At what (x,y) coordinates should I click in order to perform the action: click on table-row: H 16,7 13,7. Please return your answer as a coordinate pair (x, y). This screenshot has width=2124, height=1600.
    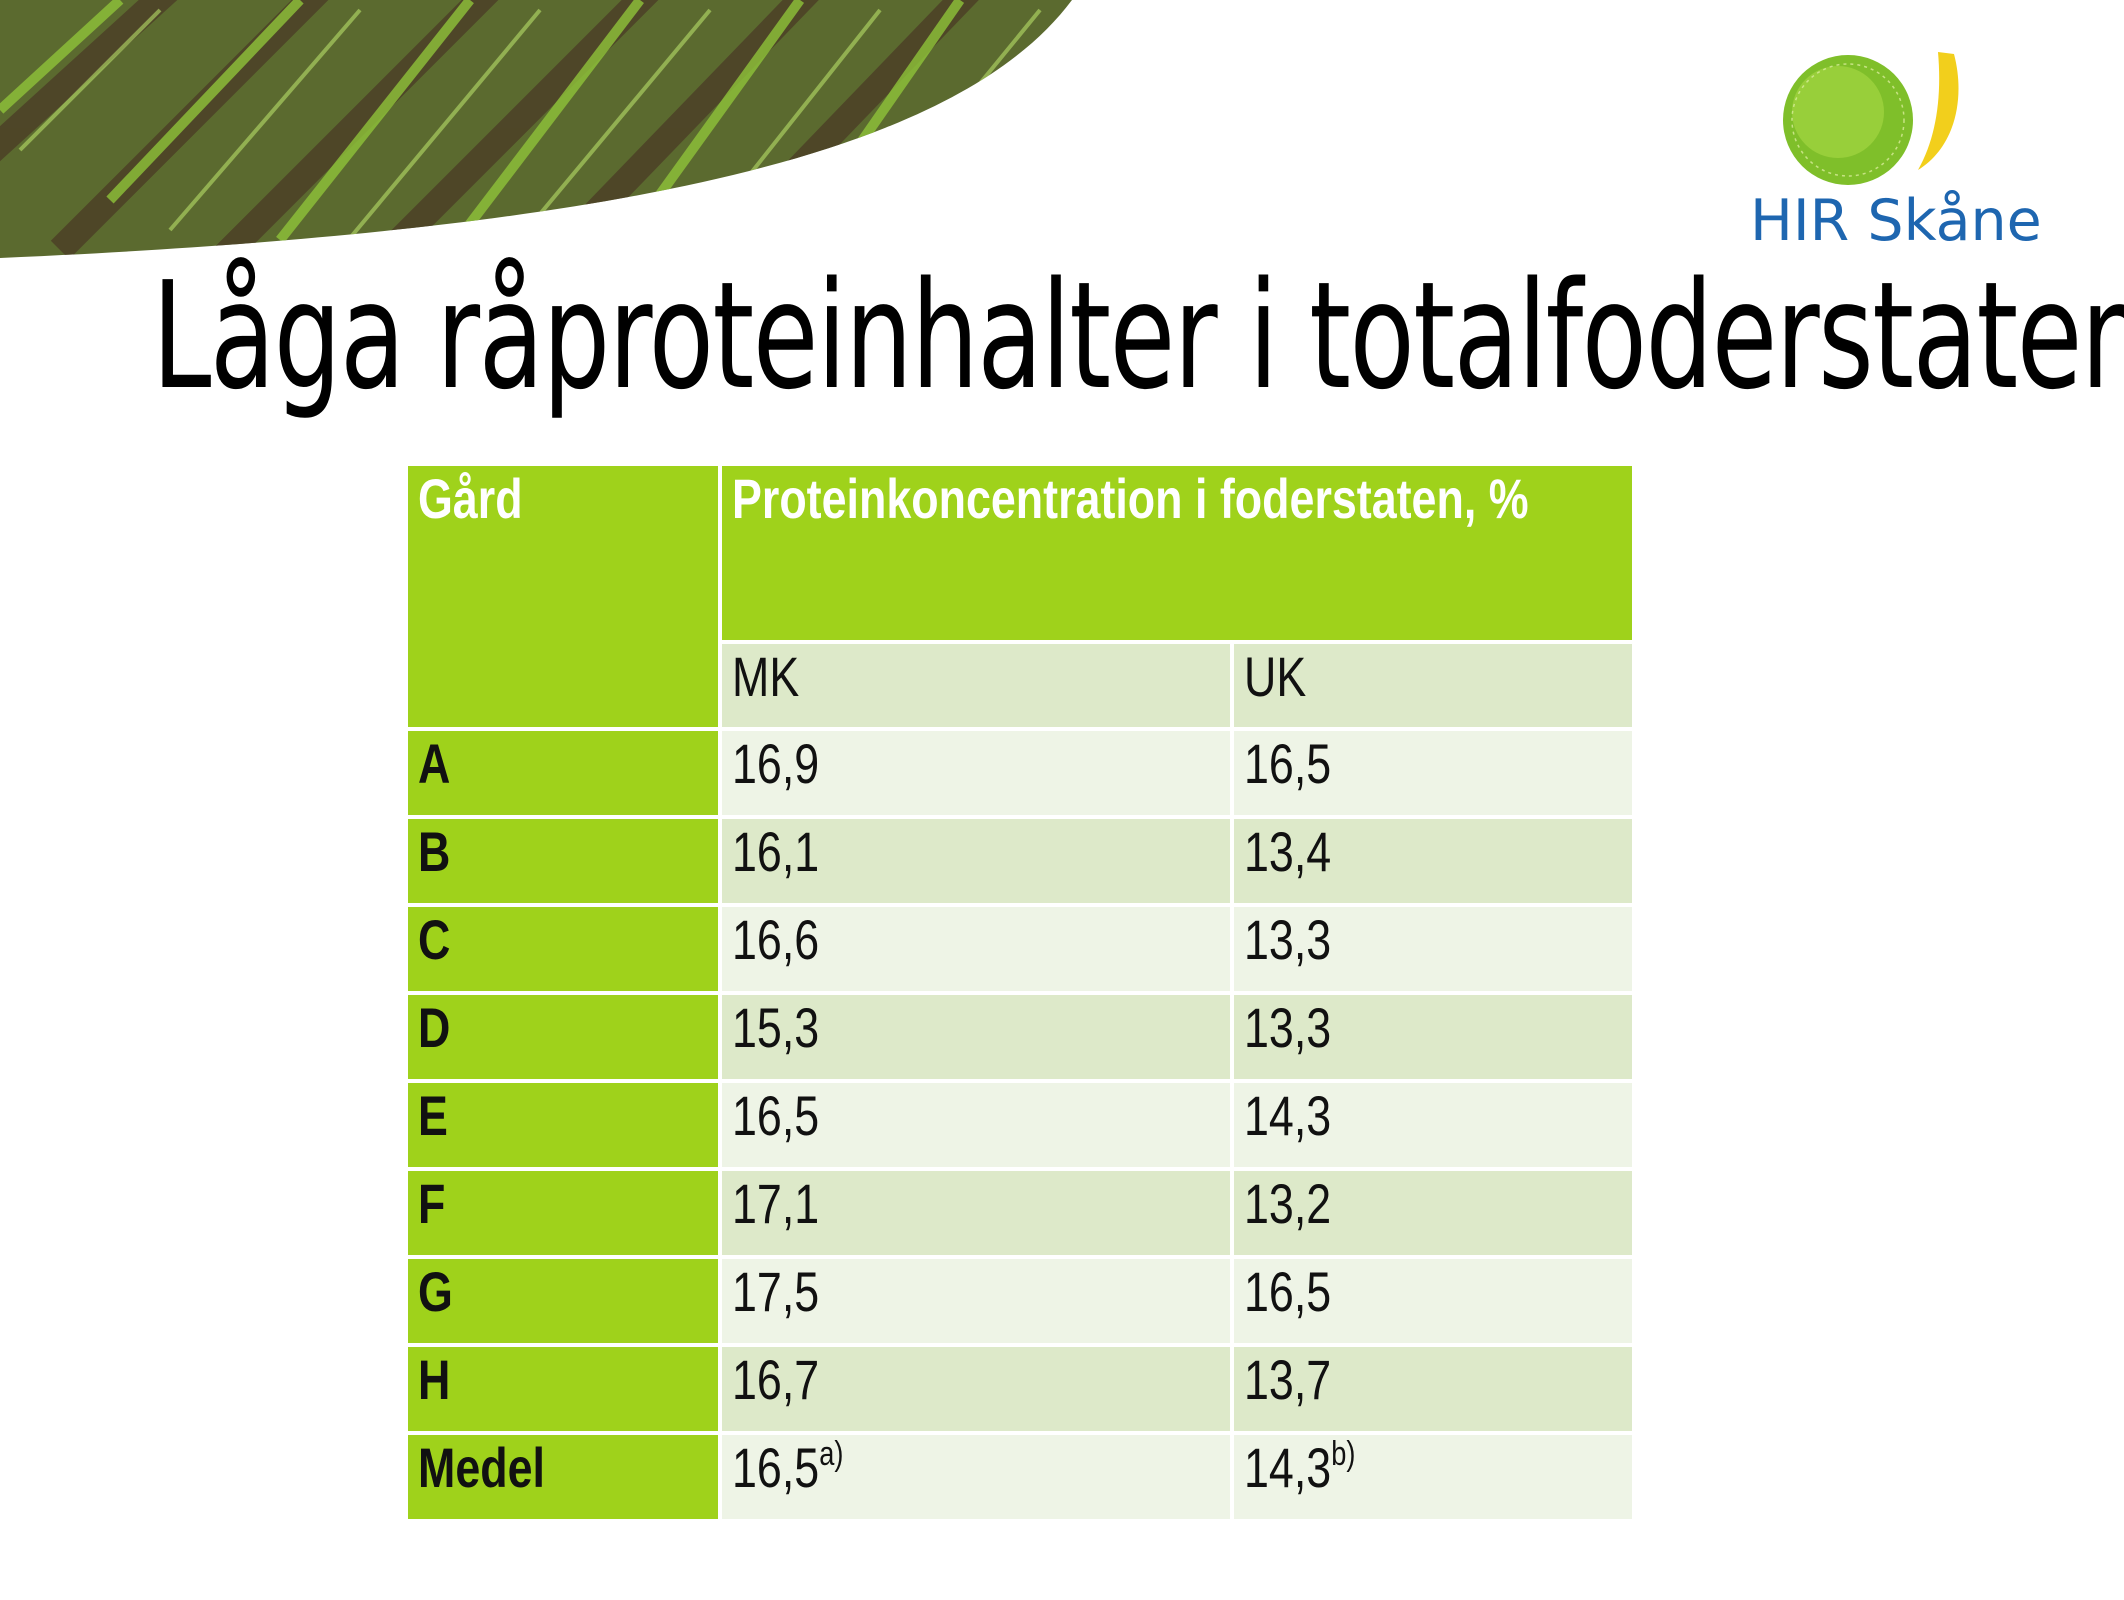
    Looking at the image, I should click on (1020, 1389).